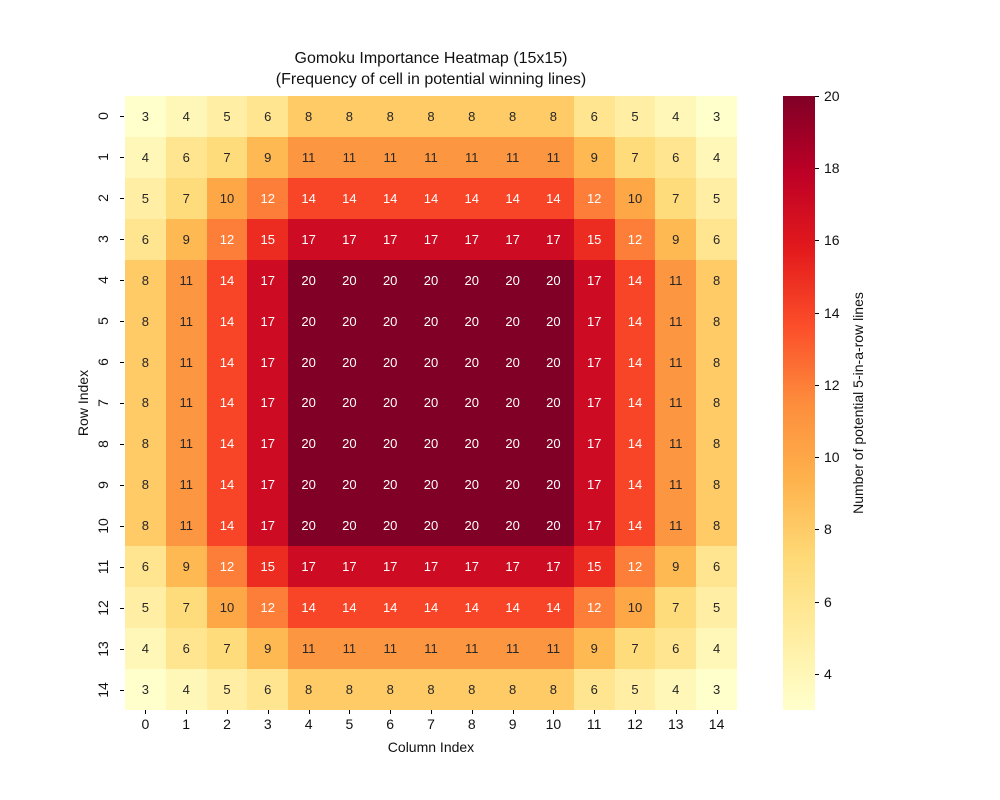  Describe the element at coordinates (858, 403) in the screenshot. I see `colorbar-label: Number of potential 5-in-a-row lines` at that location.